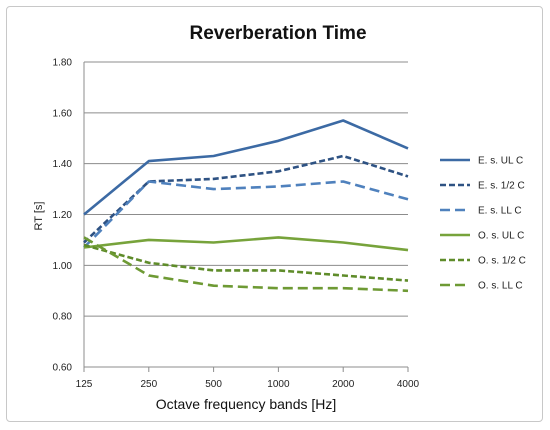 Image resolution: width=550 pixels, height=430 pixels. Describe the element at coordinates (501, 186) in the screenshot. I see `legend-label-2: E. s. 1/2 C` at that location.